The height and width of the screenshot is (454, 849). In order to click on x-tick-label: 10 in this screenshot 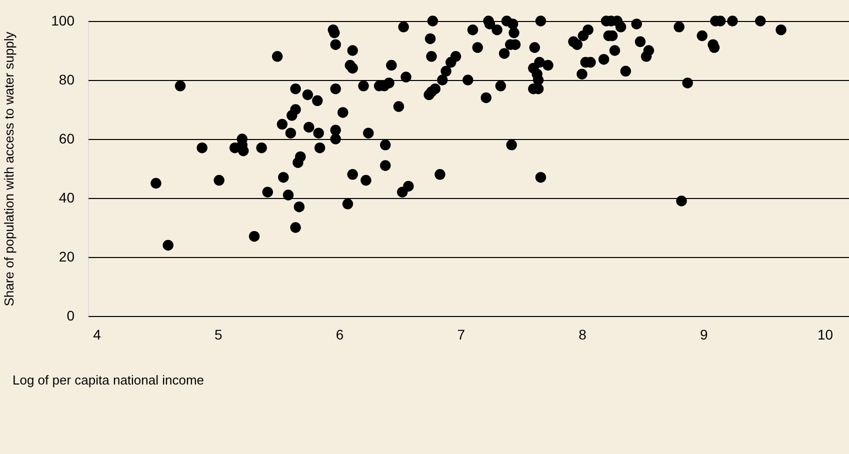, I will do `click(825, 334)`.